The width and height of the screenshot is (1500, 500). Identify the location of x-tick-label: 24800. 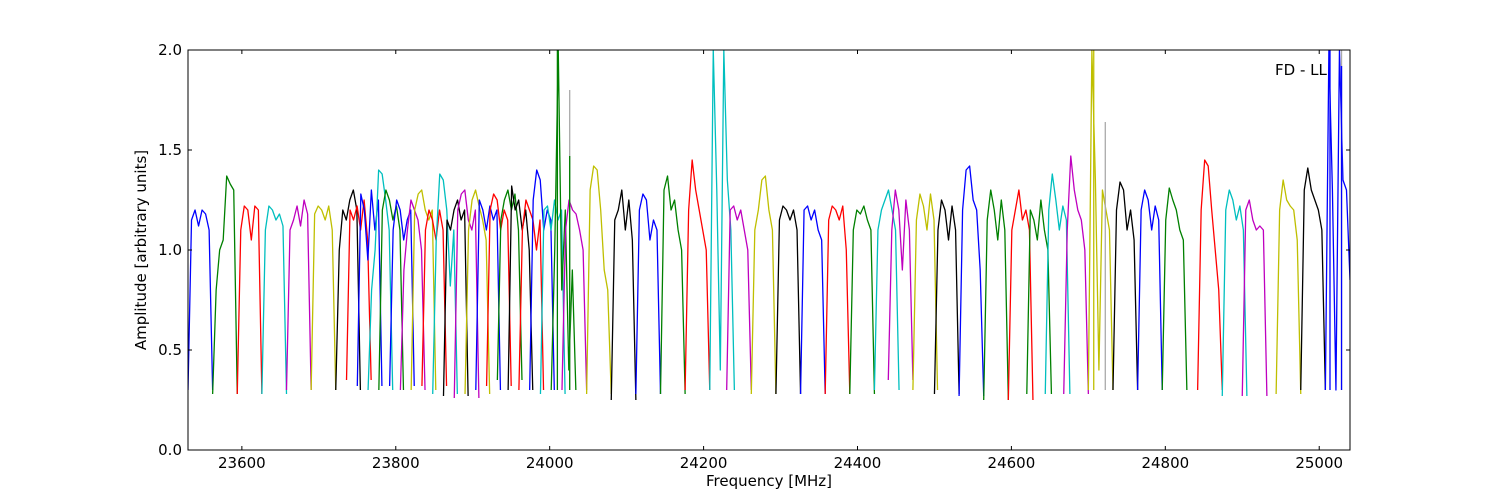
(1165, 463).